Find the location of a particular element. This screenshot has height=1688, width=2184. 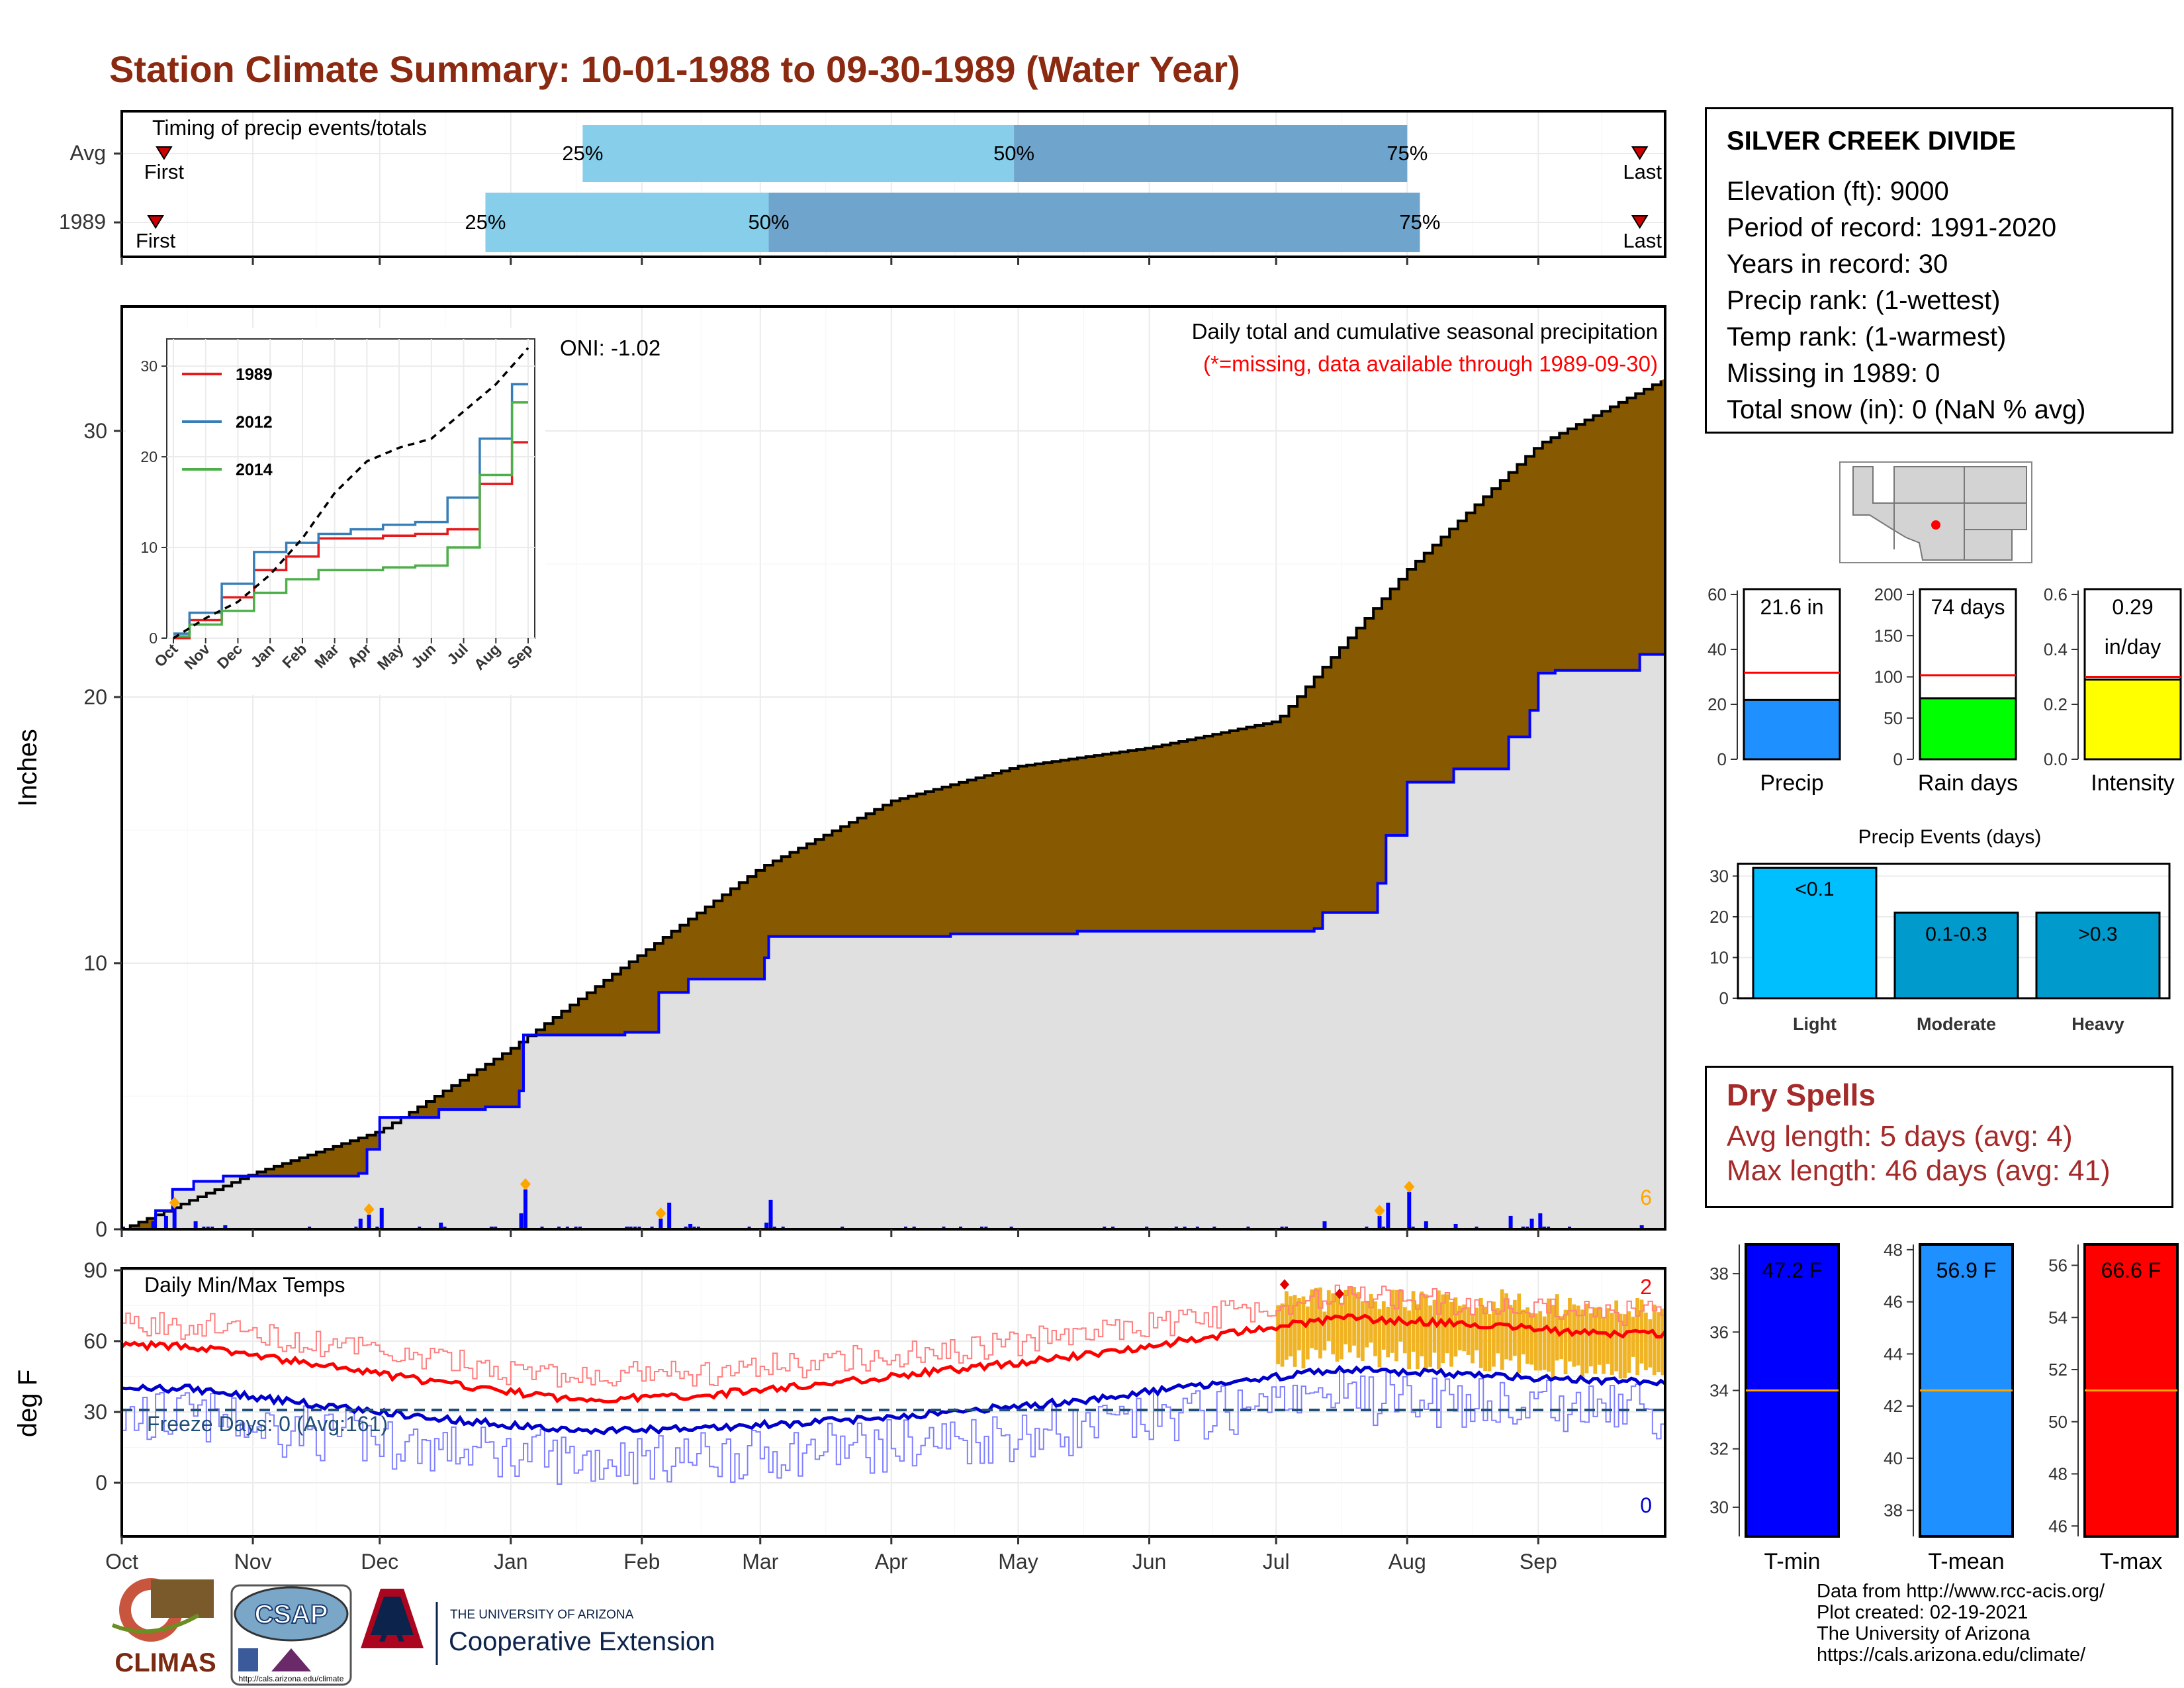

temp-summary-ytick-label: 38 is located at coordinates (1719, 1274).